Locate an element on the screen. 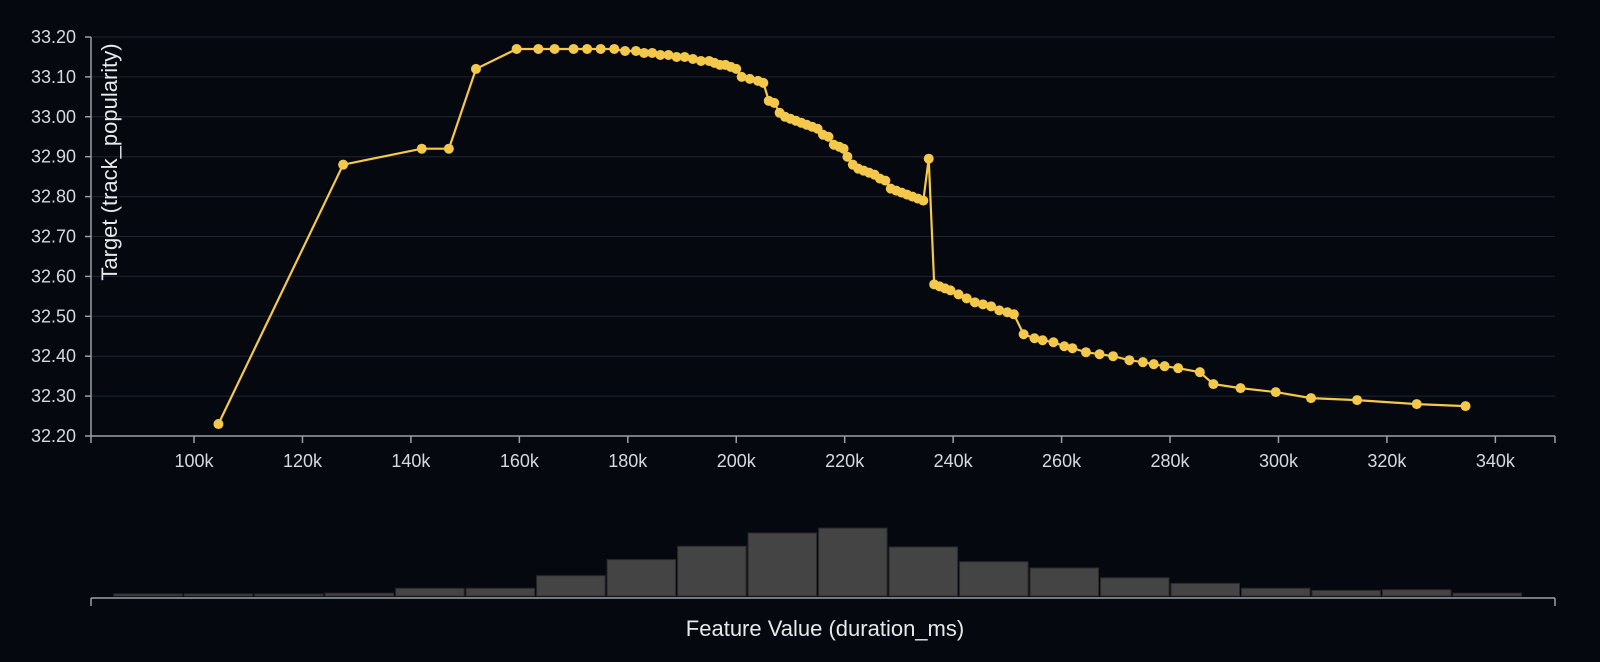 This screenshot has width=1600, height=662. feature-histogram is located at coordinates (817, 562).